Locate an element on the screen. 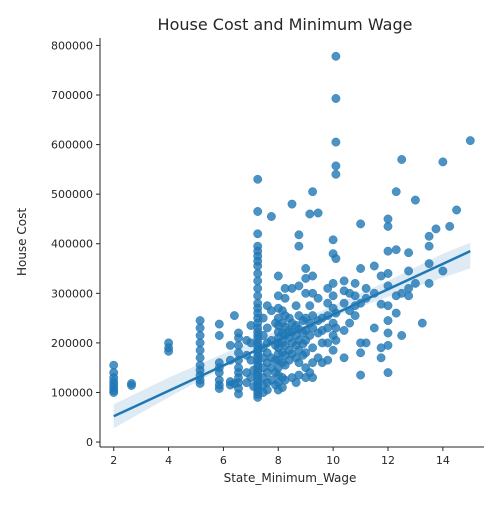 The height and width of the screenshot is (505, 500). y-tick-label: 0 is located at coordinates (89, 442).